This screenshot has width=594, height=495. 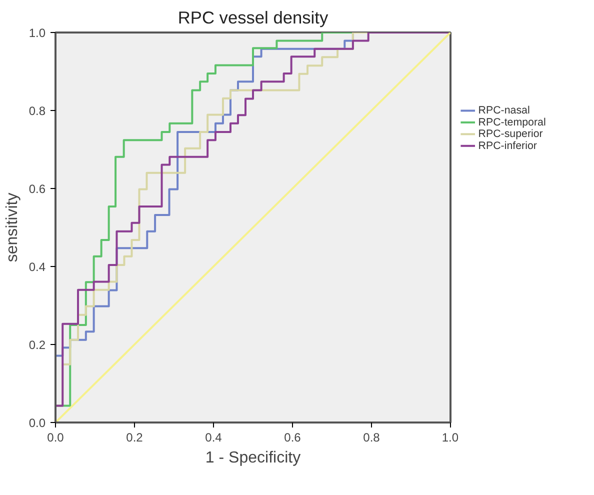 I want to click on legend-label: RPC-nasal, so click(x=504, y=110).